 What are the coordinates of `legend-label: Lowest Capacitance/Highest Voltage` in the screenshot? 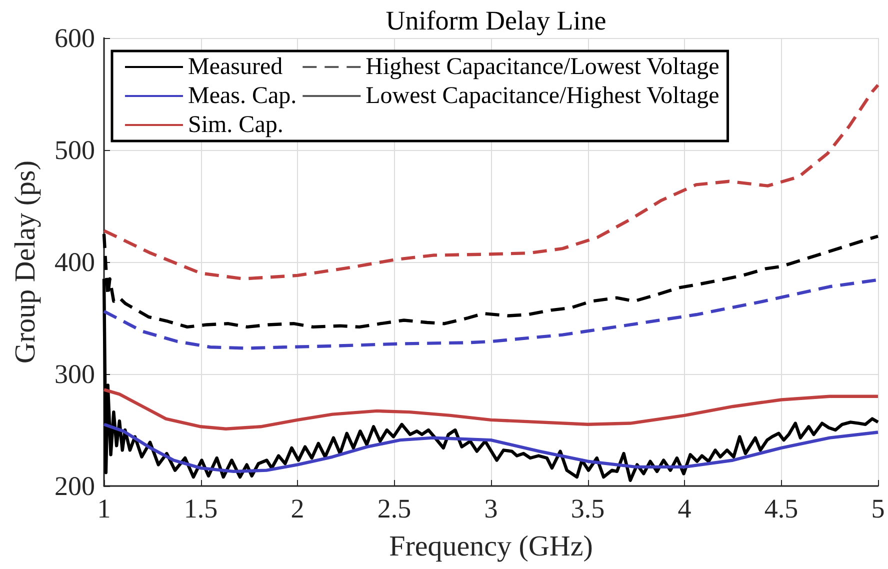 It's located at (543, 96).